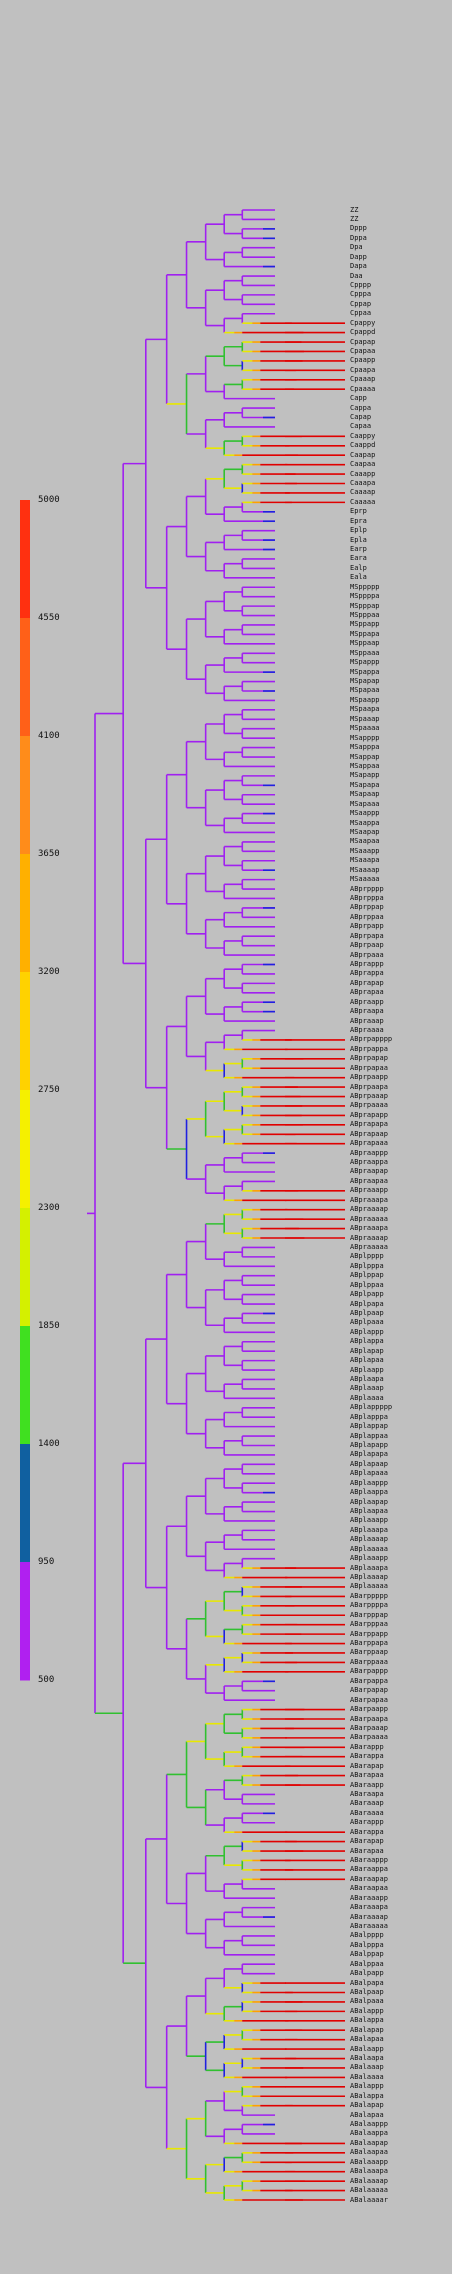  What do you see at coordinates (365, 728) in the screenshot?
I see `leaf-label: MSpaaaa` at bounding box center [365, 728].